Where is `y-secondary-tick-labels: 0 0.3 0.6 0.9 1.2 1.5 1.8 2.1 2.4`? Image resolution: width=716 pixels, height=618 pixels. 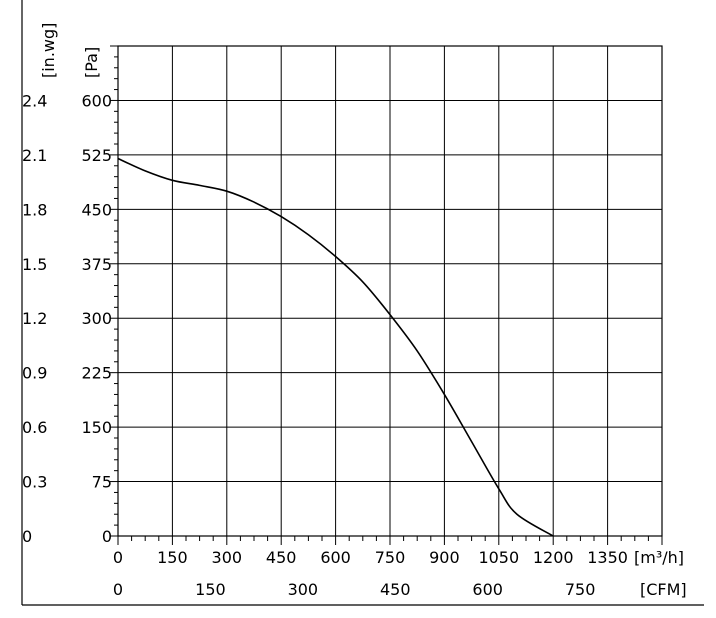
y-secondary-tick-labels: 0 0.3 0.6 0.9 1.2 1.5 1.8 2.1 2.4 is located at coordinates (34, 318).